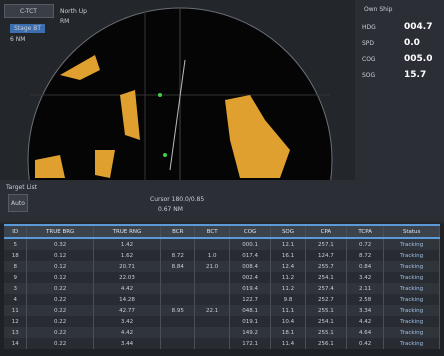 This screenshot has width=444, height=356. I want to click on cell: 2.58, so click(365, 299).